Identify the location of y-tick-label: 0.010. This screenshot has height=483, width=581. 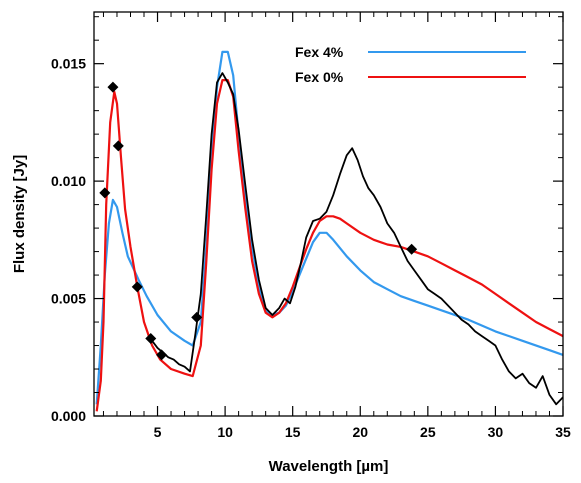
(68, 181).